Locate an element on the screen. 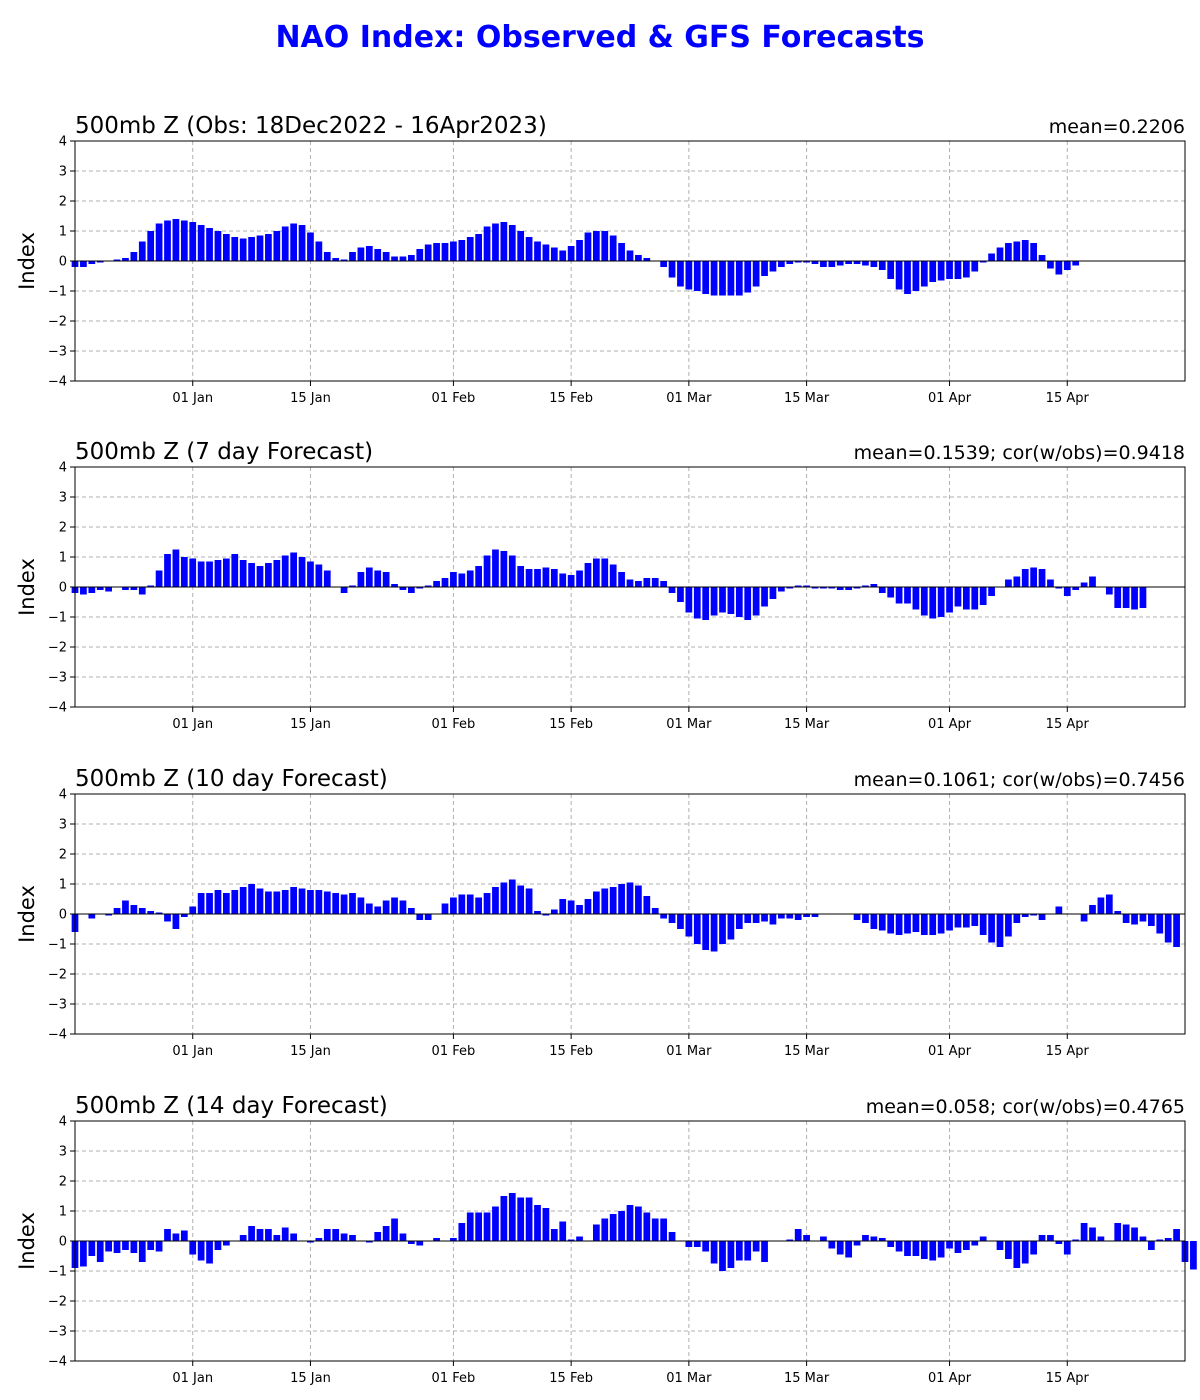 The image size is (1200, 1400). x-tick-label: 15 Feb is located at coordinates (571, 1051).